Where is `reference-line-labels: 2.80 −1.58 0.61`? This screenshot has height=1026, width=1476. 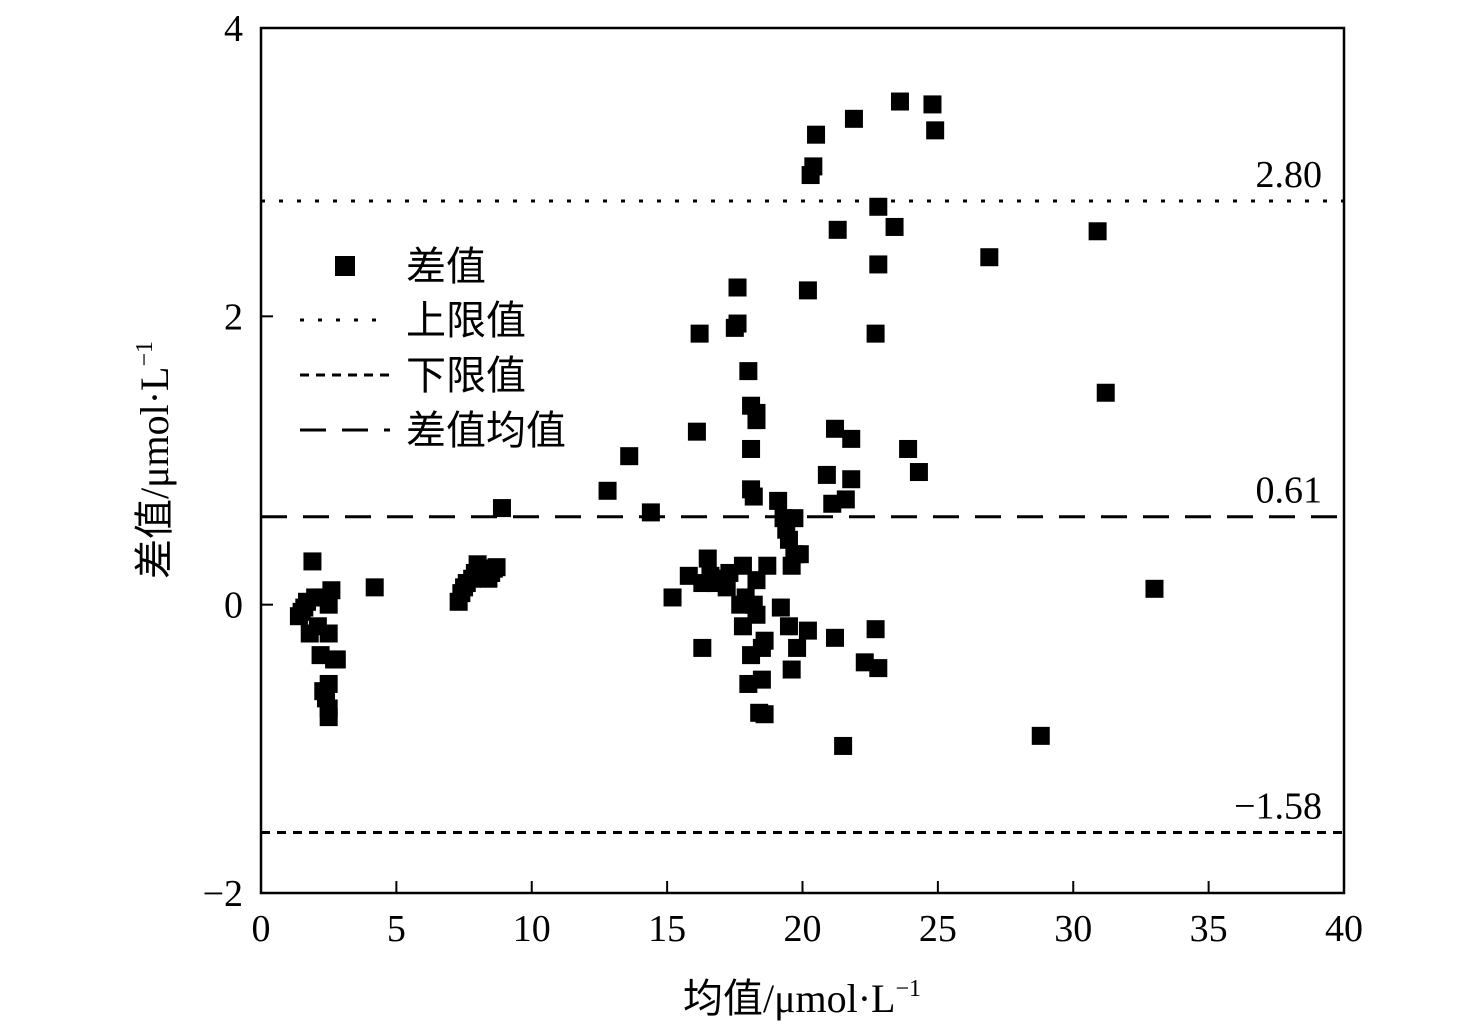 reference-line-labels: 2.80 −1.58 0.61 is located at coordinates (1278, 490).